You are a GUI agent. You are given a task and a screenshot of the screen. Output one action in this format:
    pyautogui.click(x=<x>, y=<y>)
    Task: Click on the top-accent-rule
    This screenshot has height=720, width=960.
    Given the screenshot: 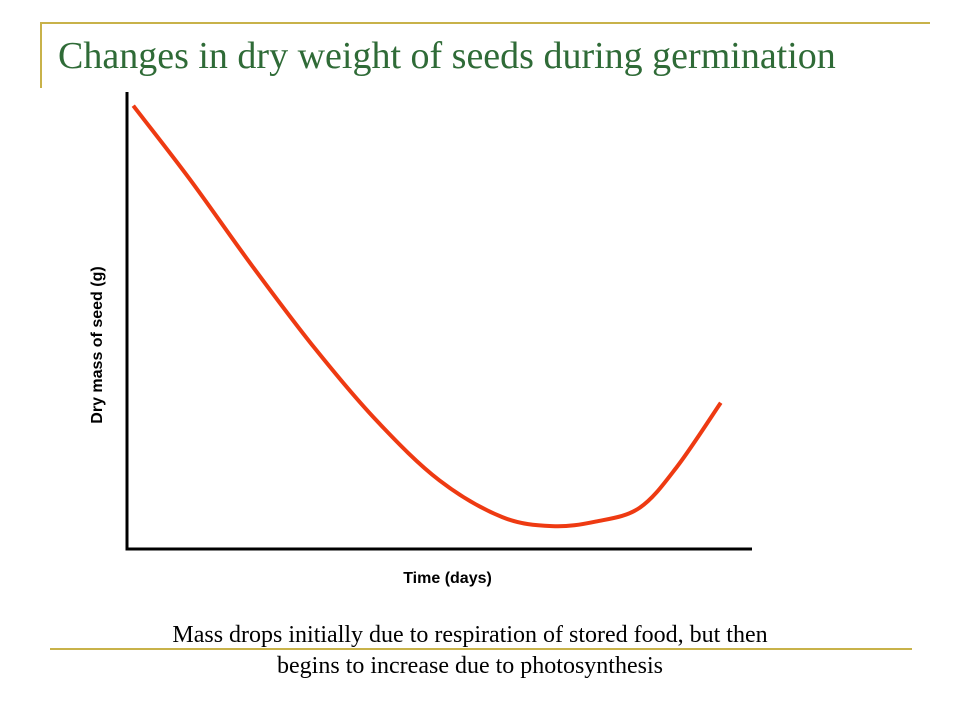 What is the action you would take?
    pyautogui.click(x=485, y=23)
    